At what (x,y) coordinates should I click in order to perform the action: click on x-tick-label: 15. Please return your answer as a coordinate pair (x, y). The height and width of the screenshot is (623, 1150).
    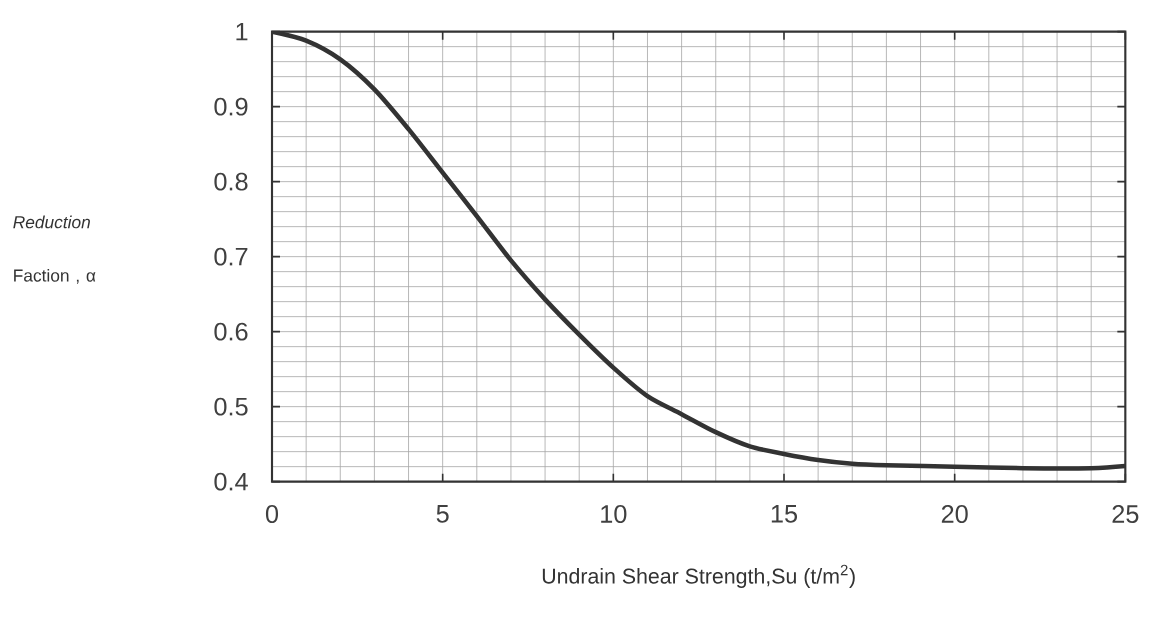
    Looking at the image, I should click on (784, 514).